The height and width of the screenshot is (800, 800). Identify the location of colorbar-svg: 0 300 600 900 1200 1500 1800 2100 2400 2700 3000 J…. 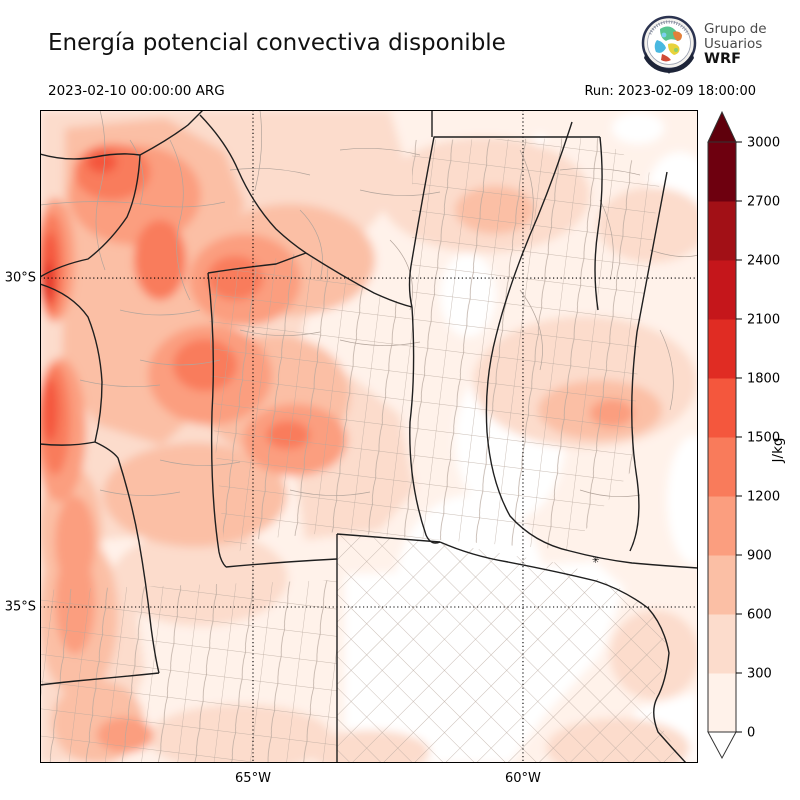
(746, 435).